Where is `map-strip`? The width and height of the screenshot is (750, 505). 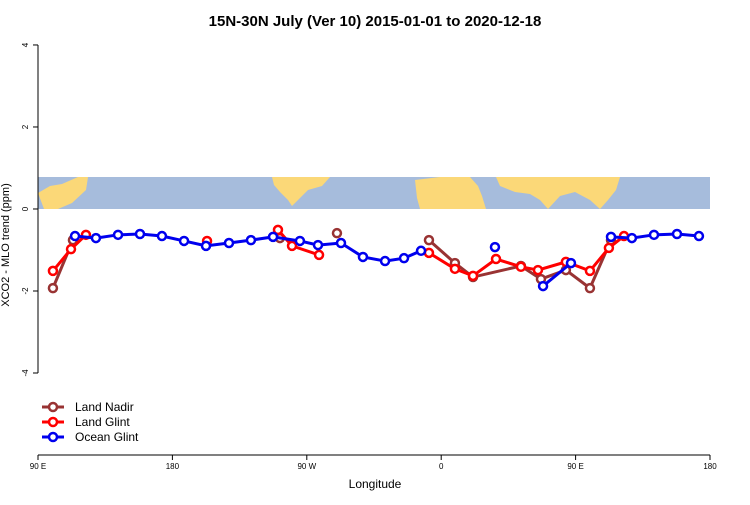 map-strip is located at coordinates (374, 193).